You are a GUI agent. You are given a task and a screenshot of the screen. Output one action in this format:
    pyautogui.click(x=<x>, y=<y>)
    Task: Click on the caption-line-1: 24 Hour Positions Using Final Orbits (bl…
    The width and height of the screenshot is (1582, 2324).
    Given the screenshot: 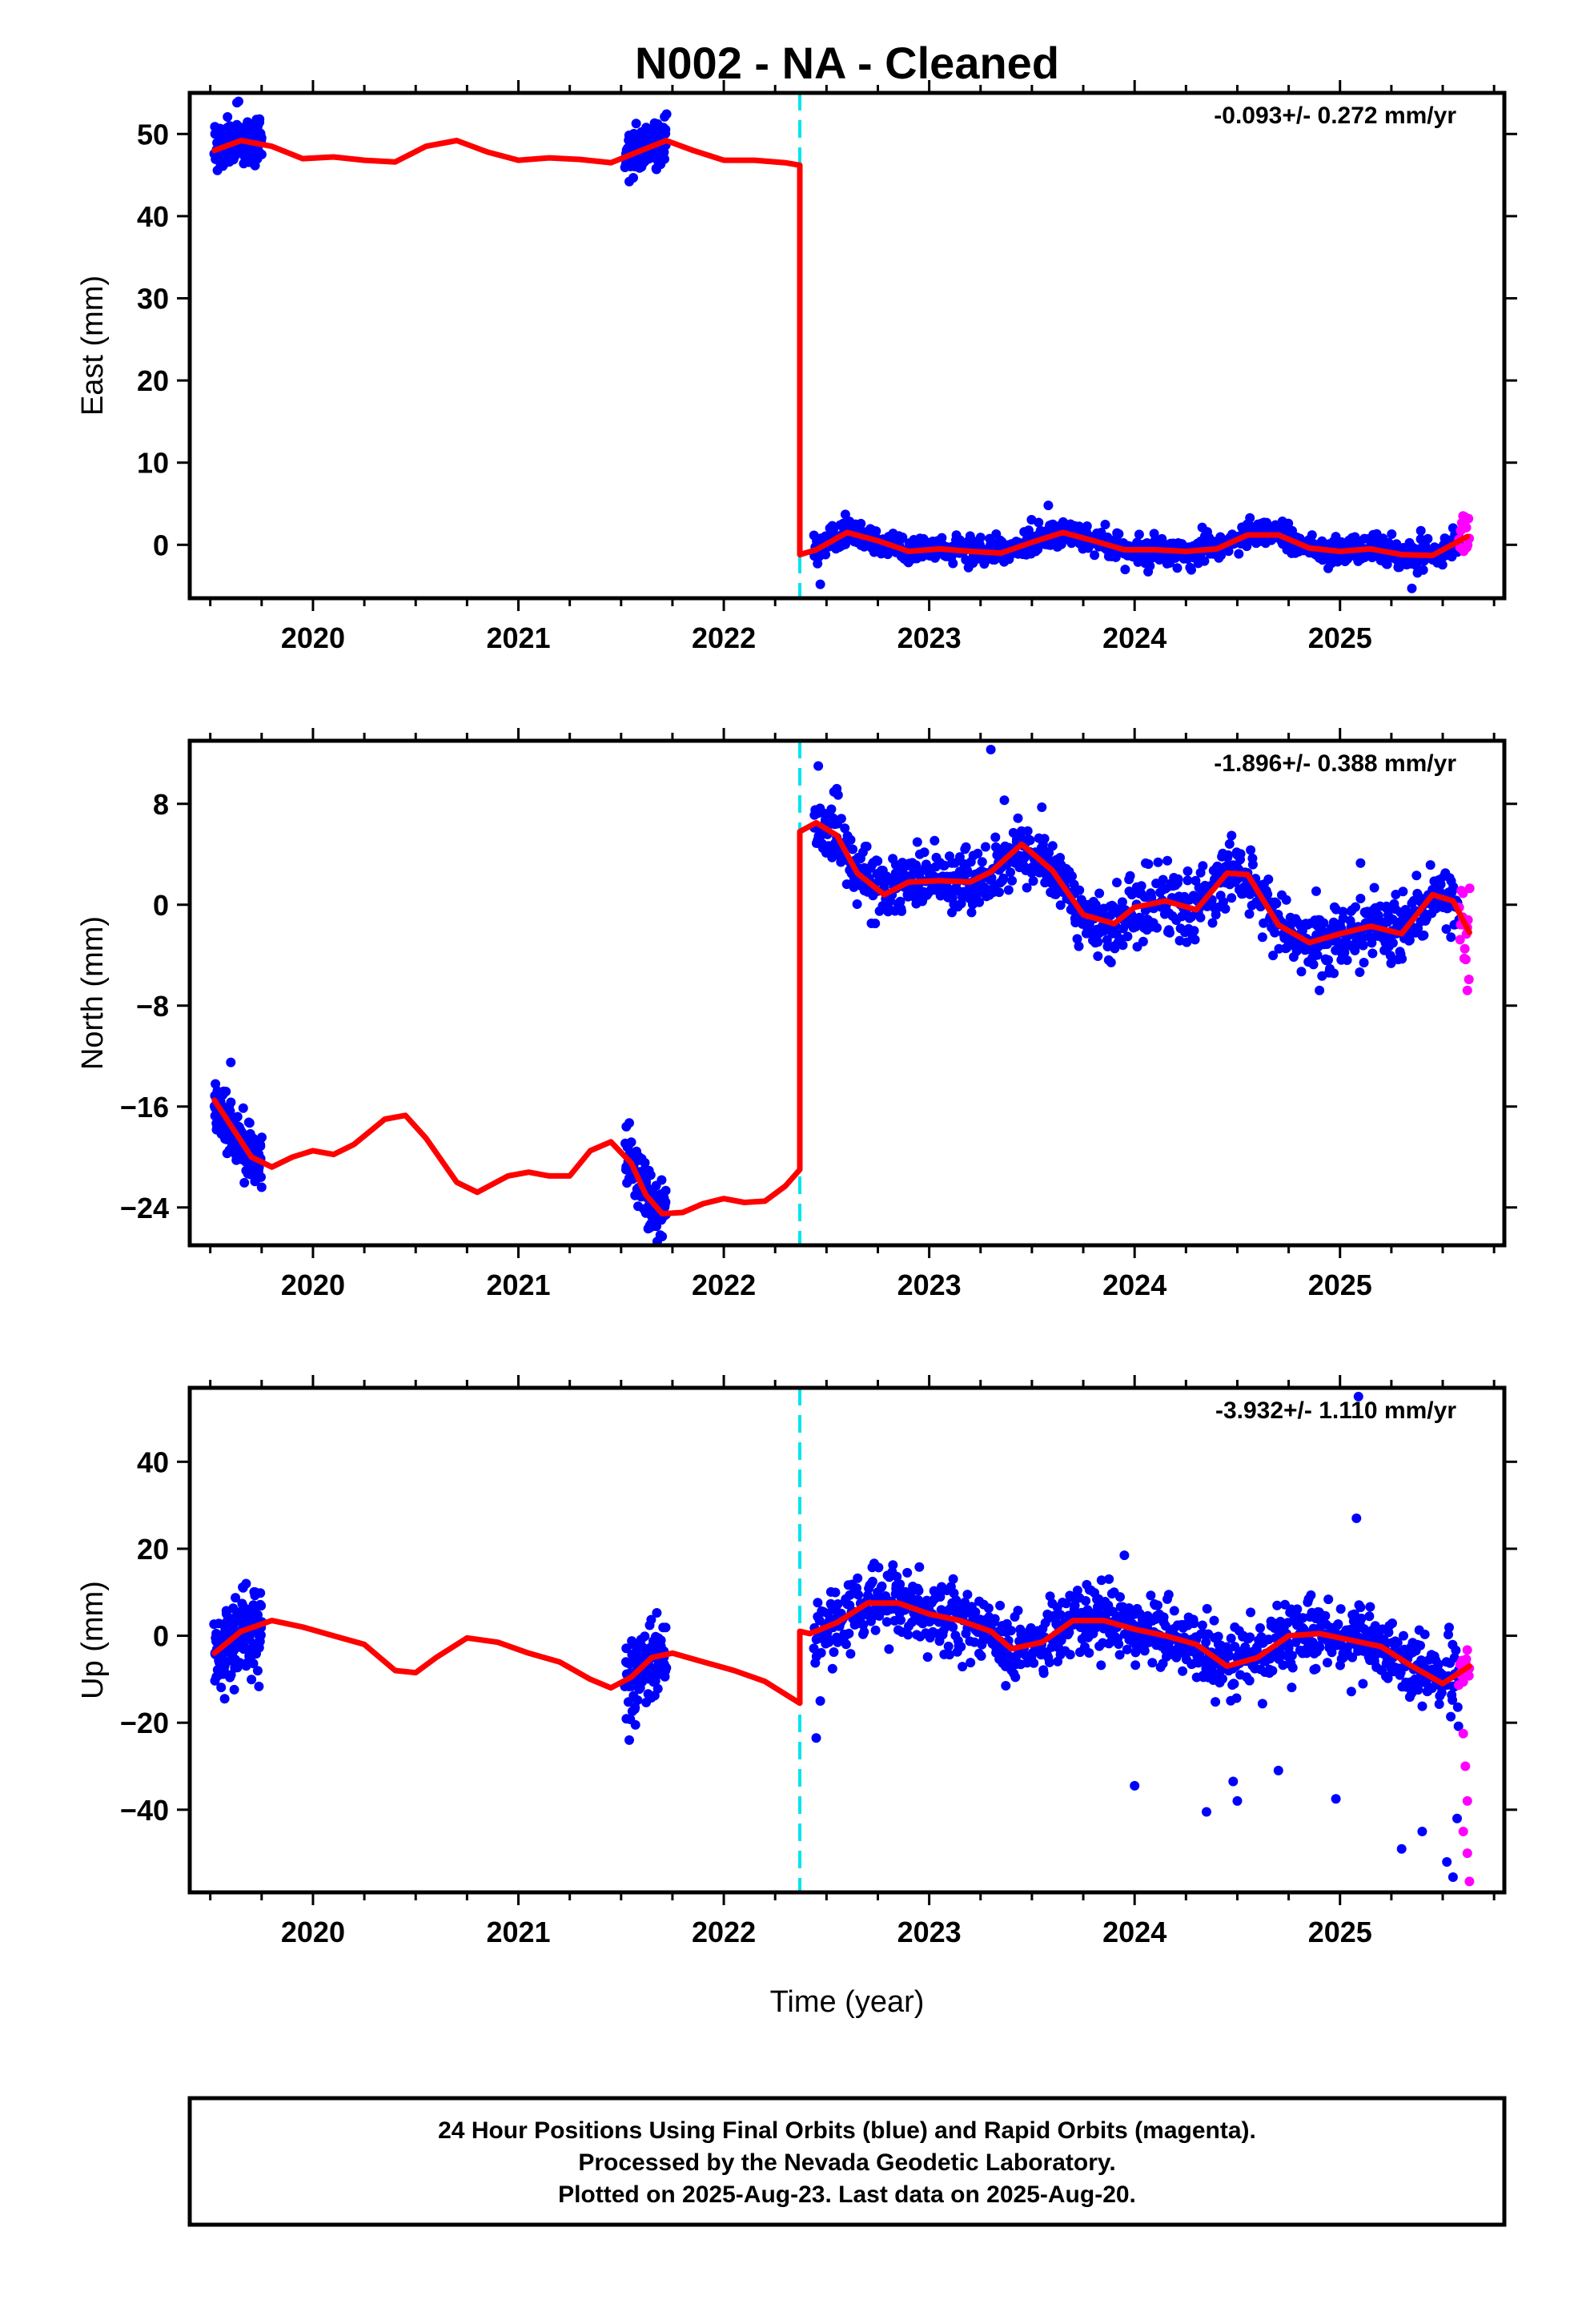 What is the action you would take?
    pyautogui.click(x=847, y=2130)
    